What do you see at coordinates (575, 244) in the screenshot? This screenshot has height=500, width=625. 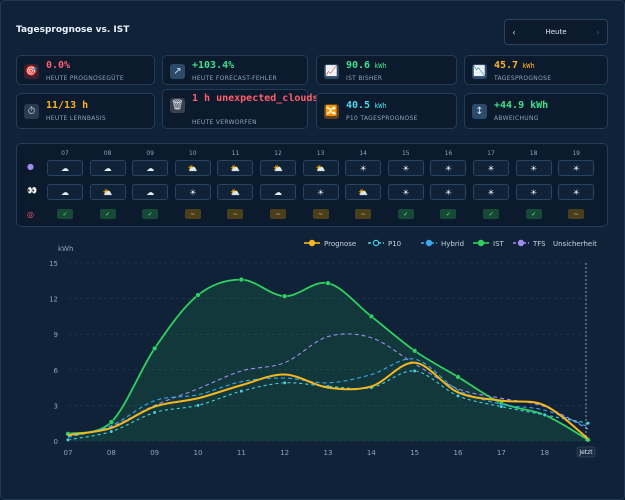 I see `legend-label: Unsicherheit` at bounding box center [575, 244].